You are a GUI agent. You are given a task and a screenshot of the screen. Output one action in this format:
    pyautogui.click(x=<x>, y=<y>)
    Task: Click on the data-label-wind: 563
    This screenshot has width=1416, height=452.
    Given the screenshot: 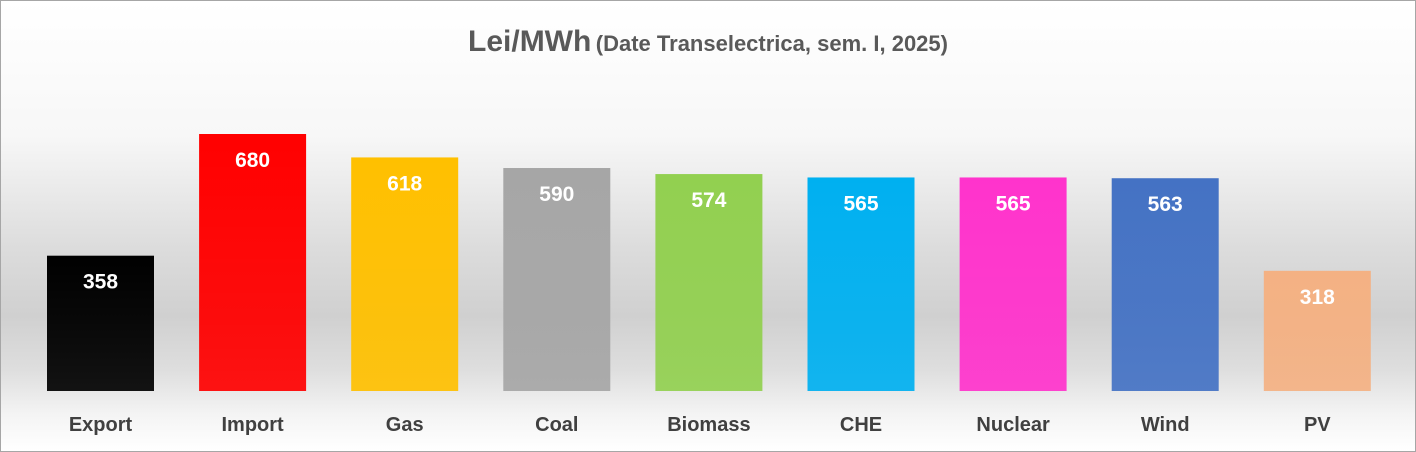 What is the action you would take?
    pyautogui.click(x=1165, y=204)
    